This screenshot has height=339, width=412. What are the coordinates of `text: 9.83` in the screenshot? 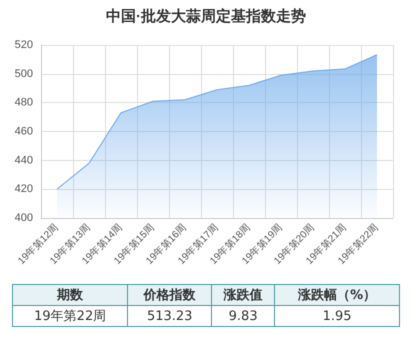 It's located at (243, 316).